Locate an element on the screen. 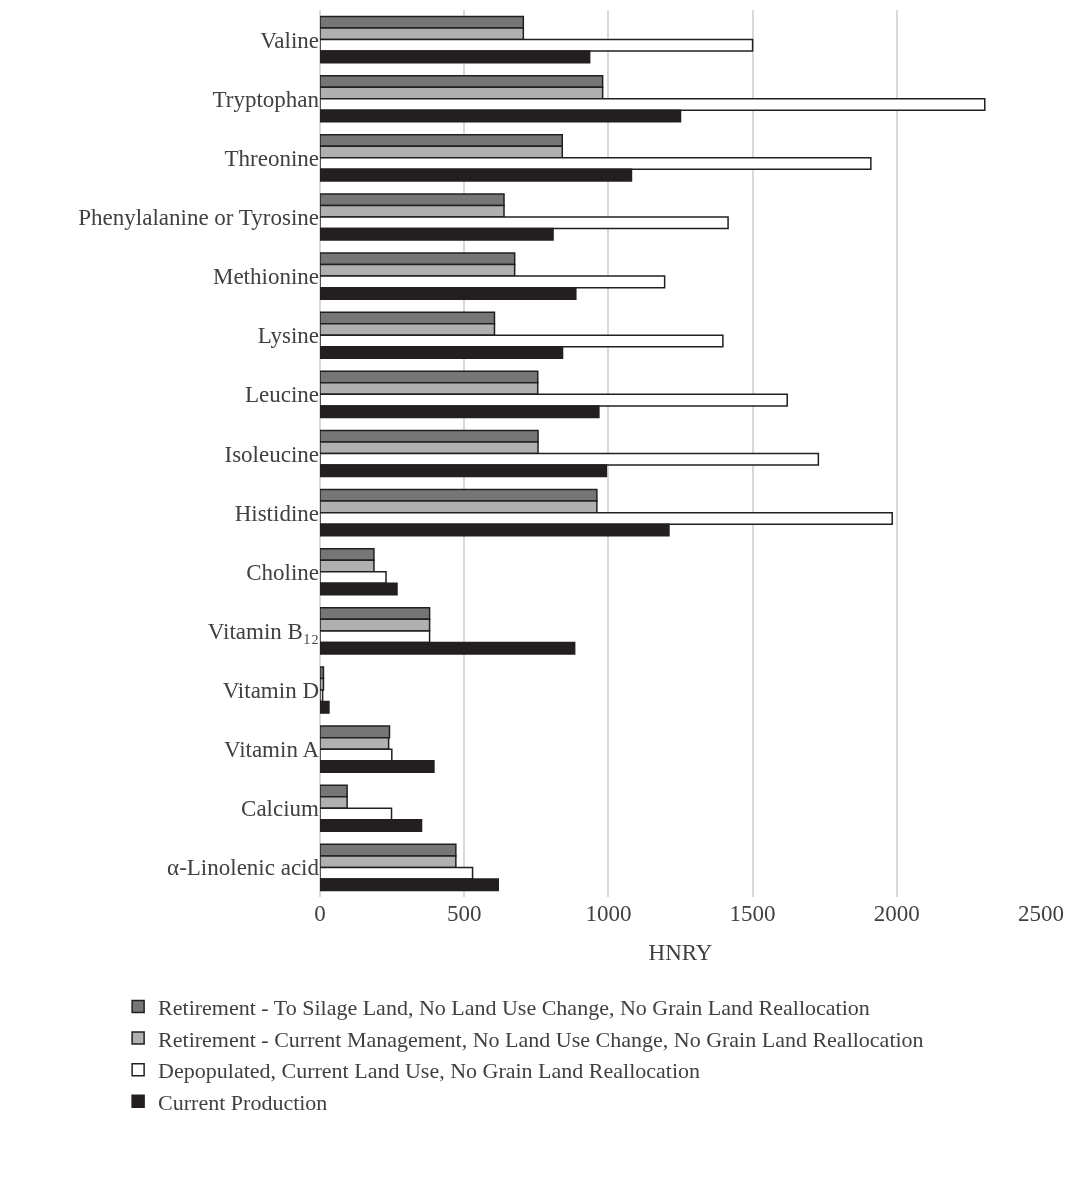 The height and width of the screenshot is (1202, 1069). y-tick-label: Isoleucine is located at coordinates (271, 454).